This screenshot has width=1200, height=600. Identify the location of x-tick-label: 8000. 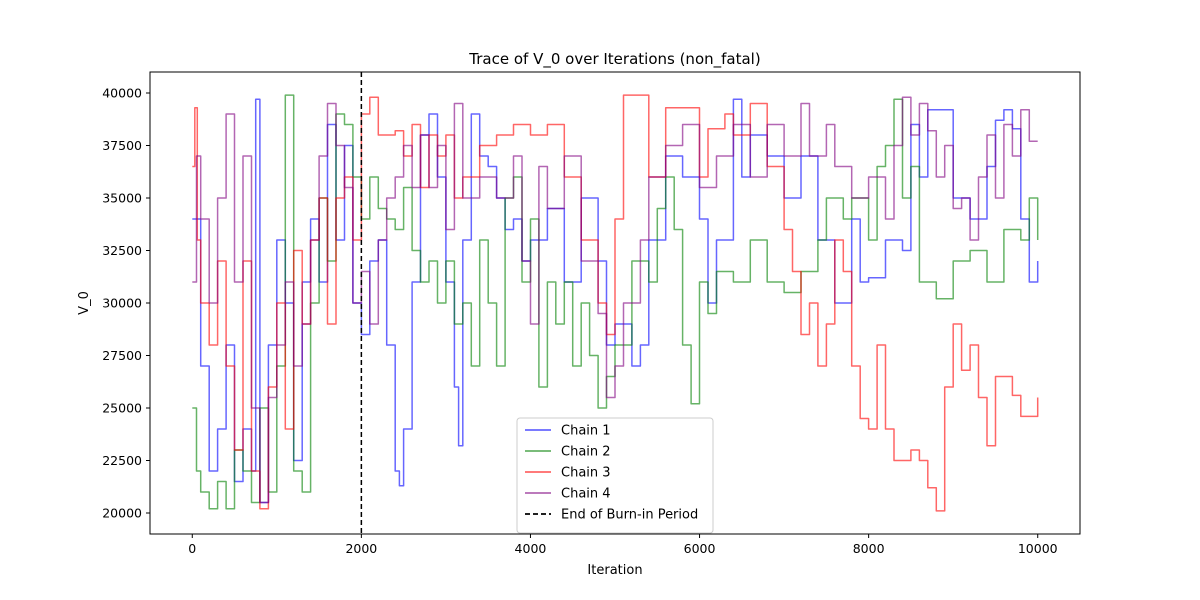
(869, 548).